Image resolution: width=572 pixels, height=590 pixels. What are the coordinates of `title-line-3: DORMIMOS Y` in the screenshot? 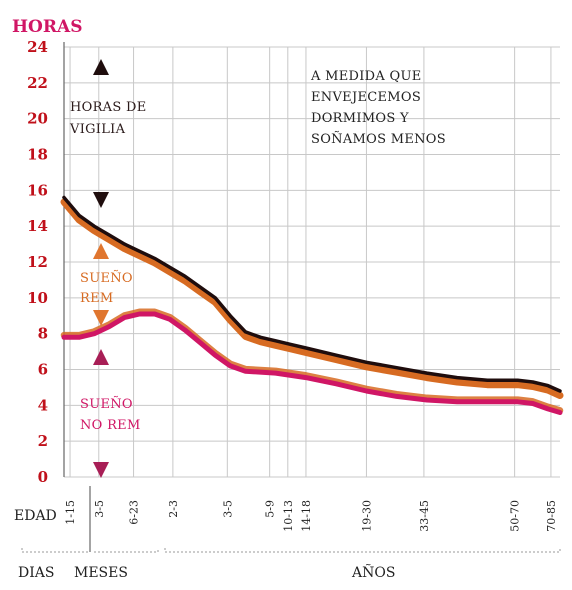 It's located at (360, 118).